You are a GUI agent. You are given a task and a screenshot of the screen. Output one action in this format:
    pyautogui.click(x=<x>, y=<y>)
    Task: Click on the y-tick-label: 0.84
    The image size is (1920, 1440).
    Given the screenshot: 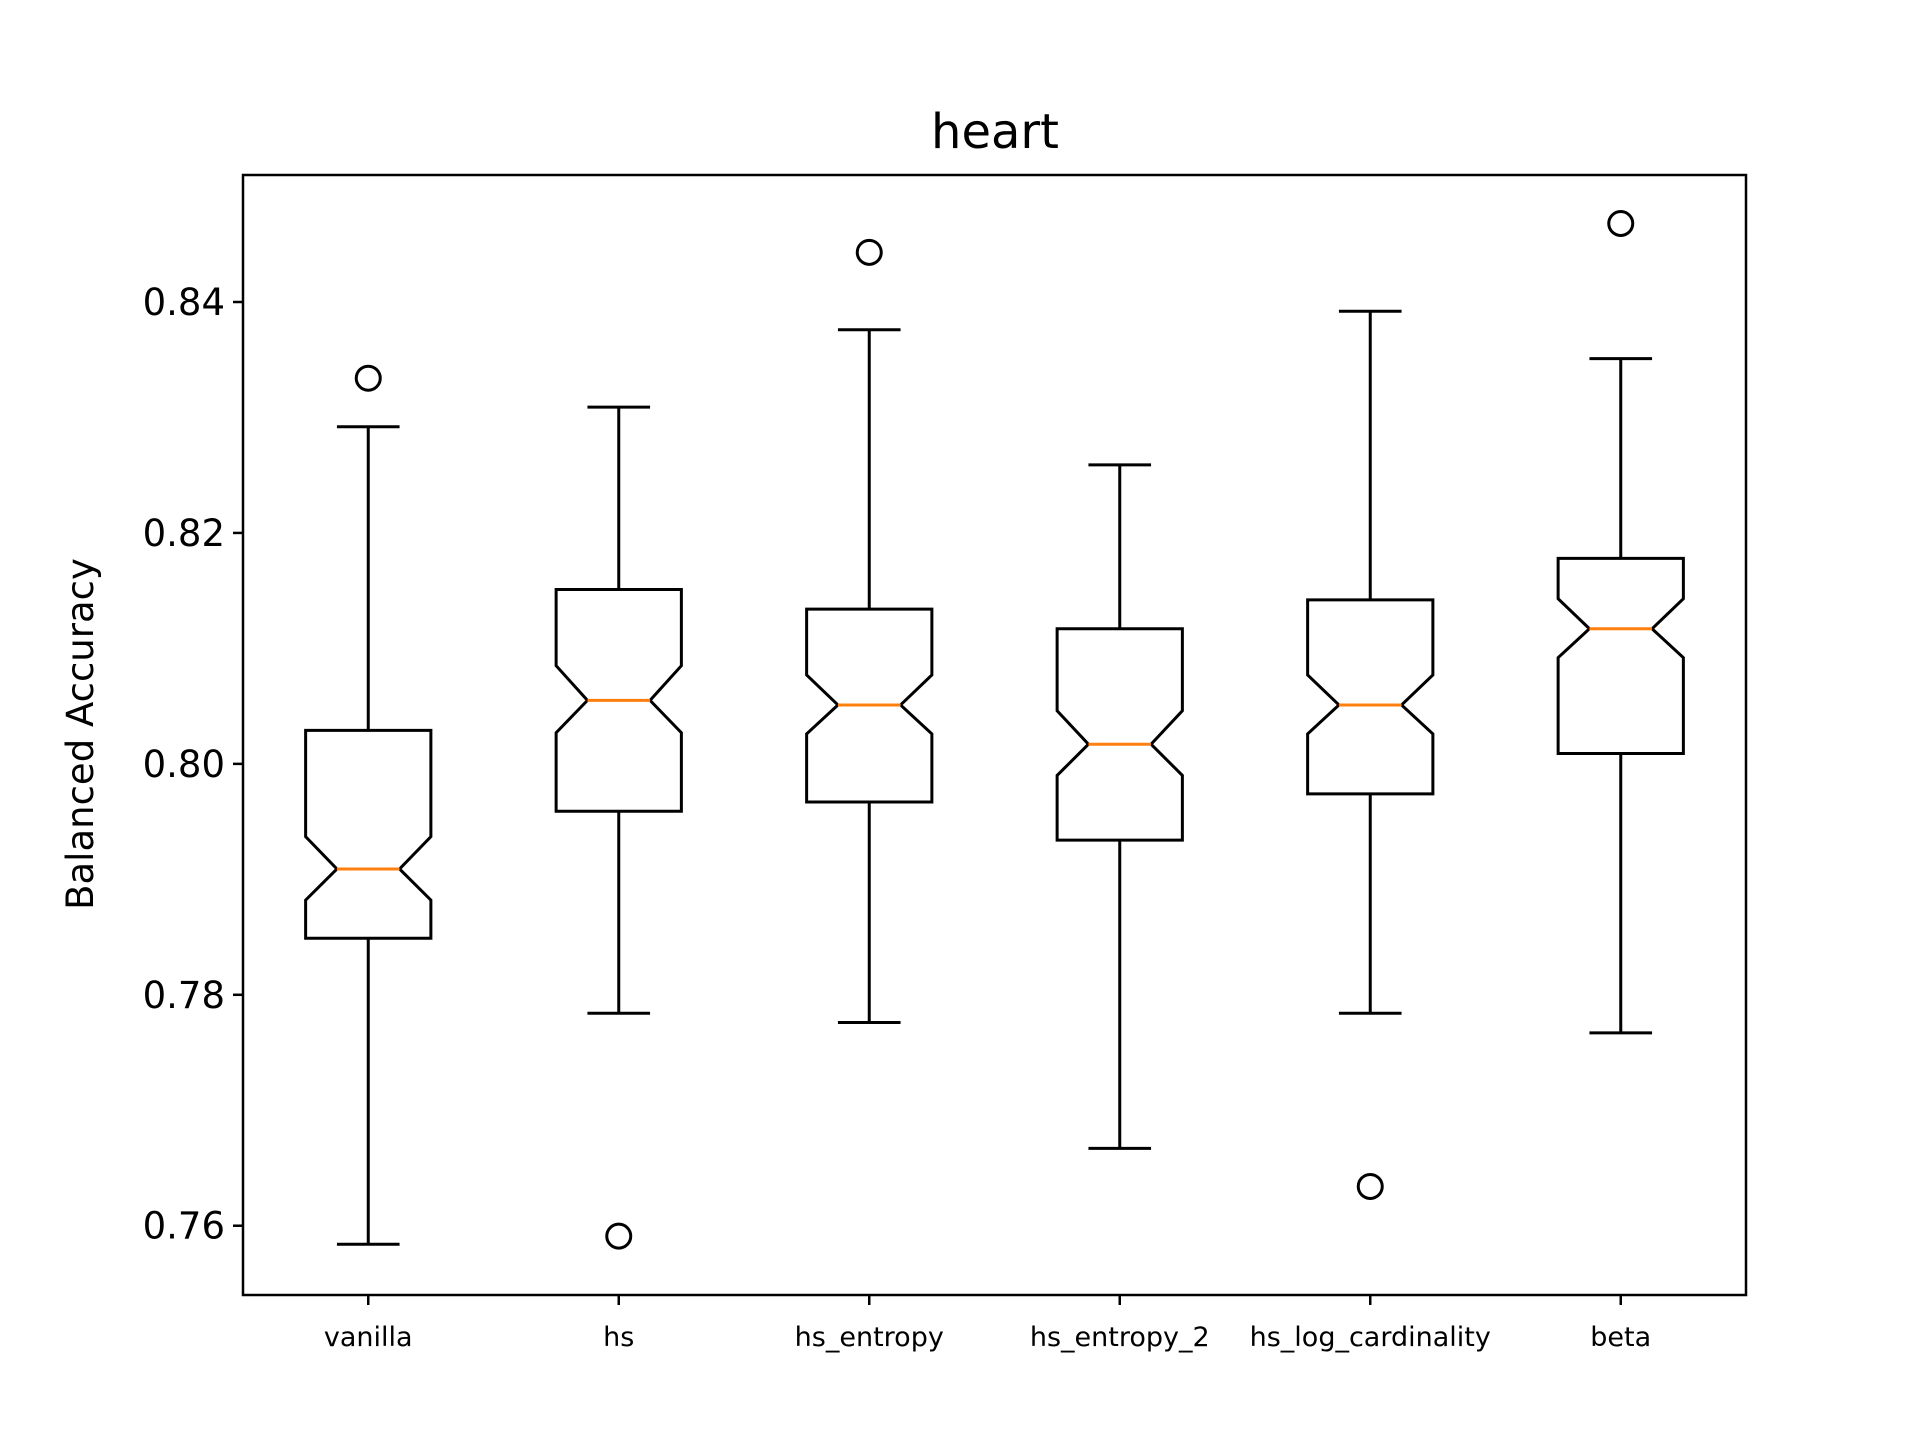 What is the action you would take?
    pyautogui.click(x=184, y=302)
    